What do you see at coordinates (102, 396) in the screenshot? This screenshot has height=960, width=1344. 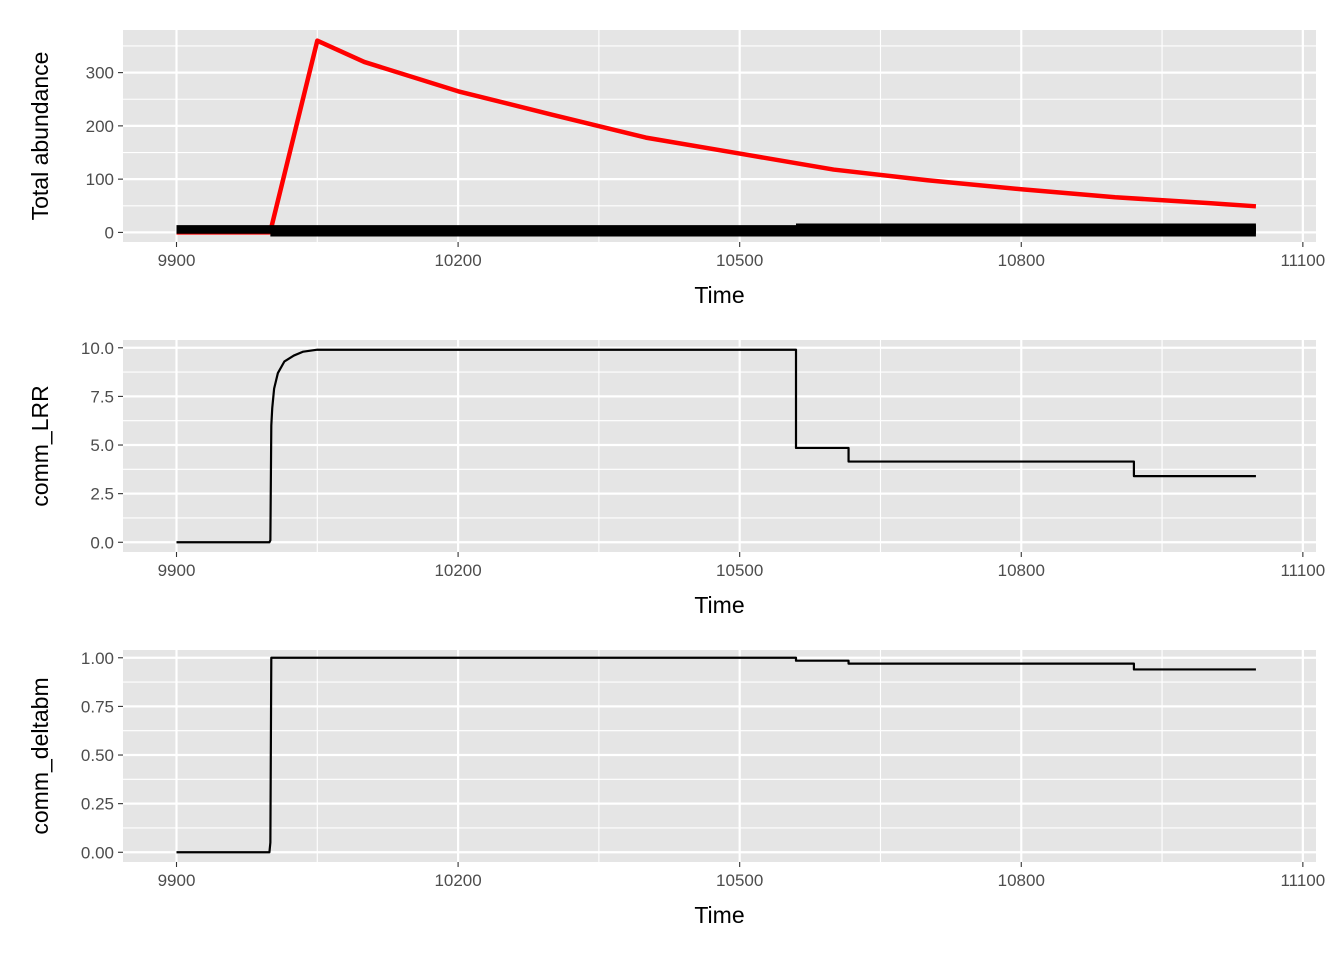 I see `y-tick-label: 7.5` at bounding box center [102, 396].